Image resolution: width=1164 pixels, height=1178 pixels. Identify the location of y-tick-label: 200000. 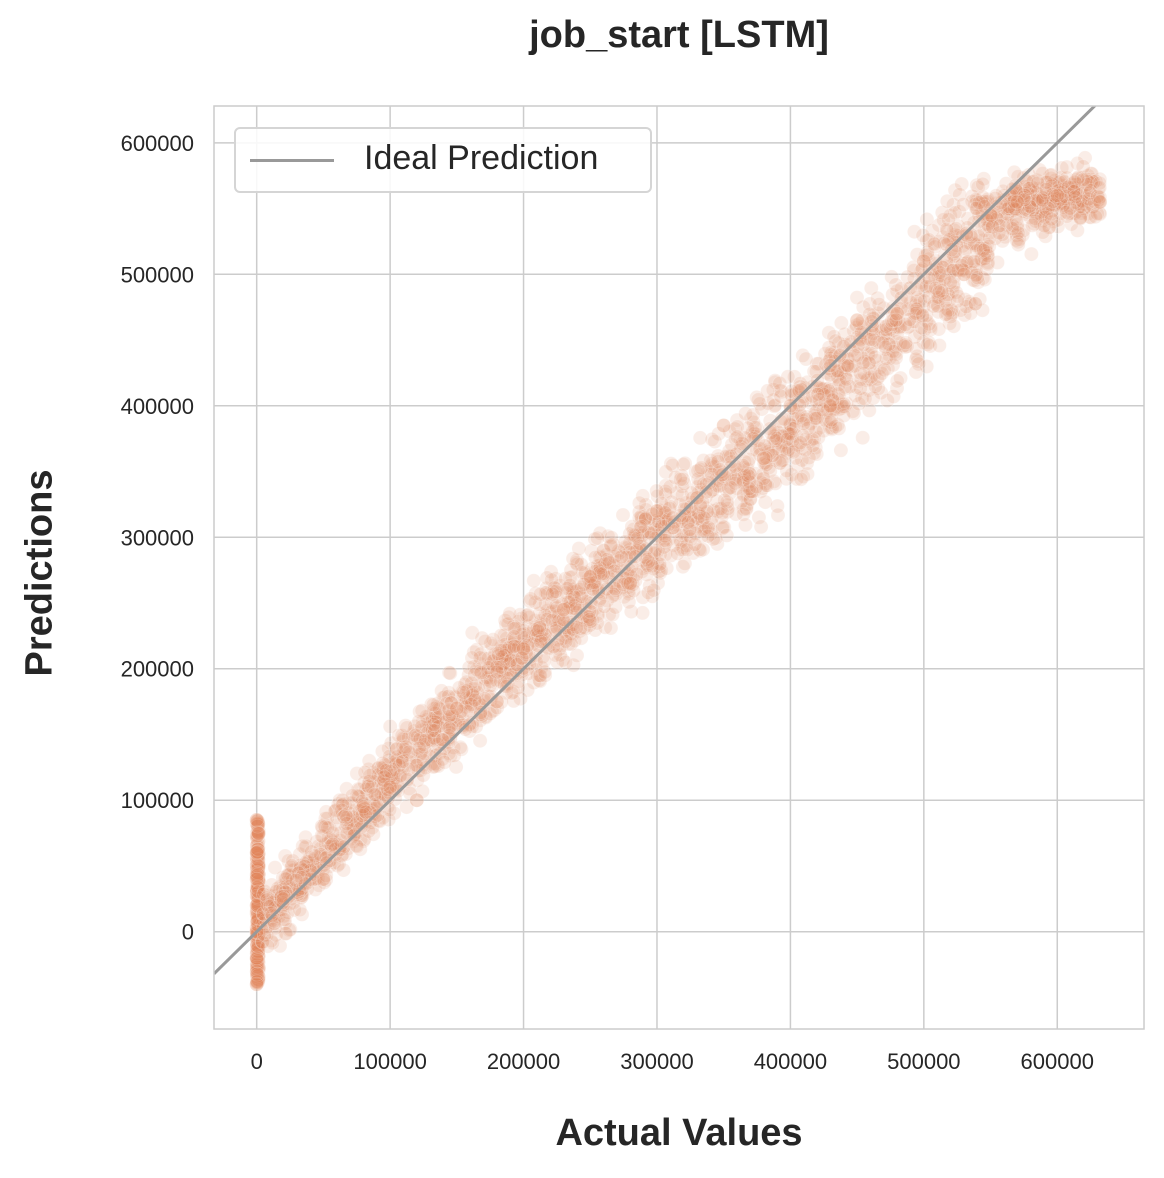
(157, 669).